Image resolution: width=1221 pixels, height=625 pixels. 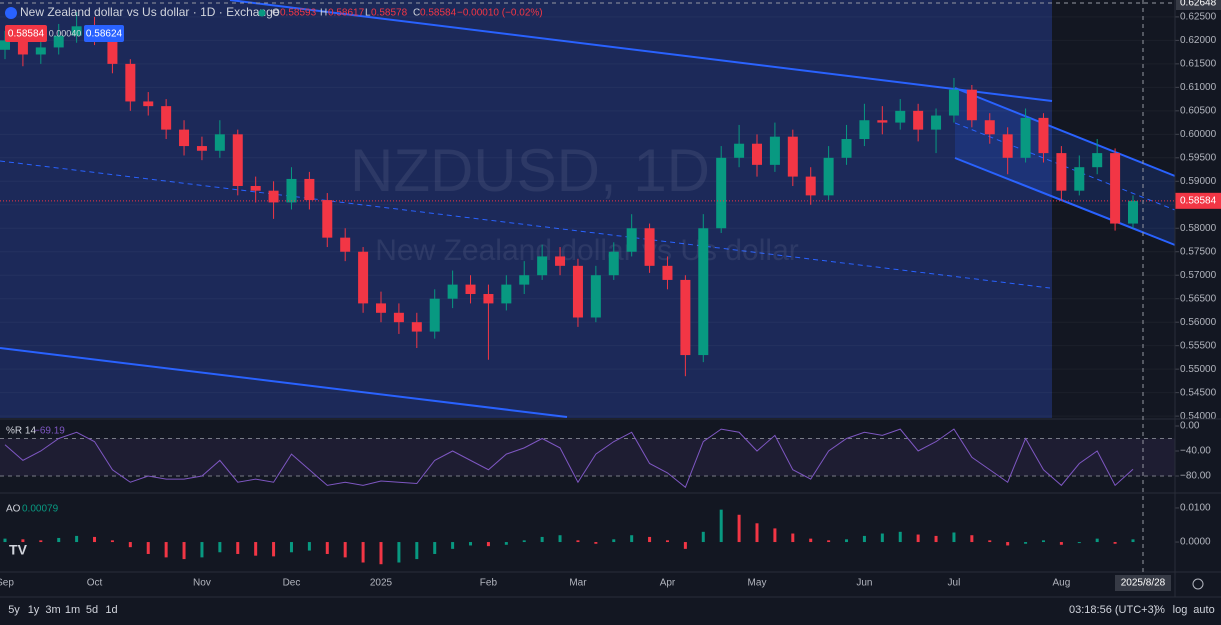 I want to click on crosshair-price: 0.62648, so click(x=1198, y=4).